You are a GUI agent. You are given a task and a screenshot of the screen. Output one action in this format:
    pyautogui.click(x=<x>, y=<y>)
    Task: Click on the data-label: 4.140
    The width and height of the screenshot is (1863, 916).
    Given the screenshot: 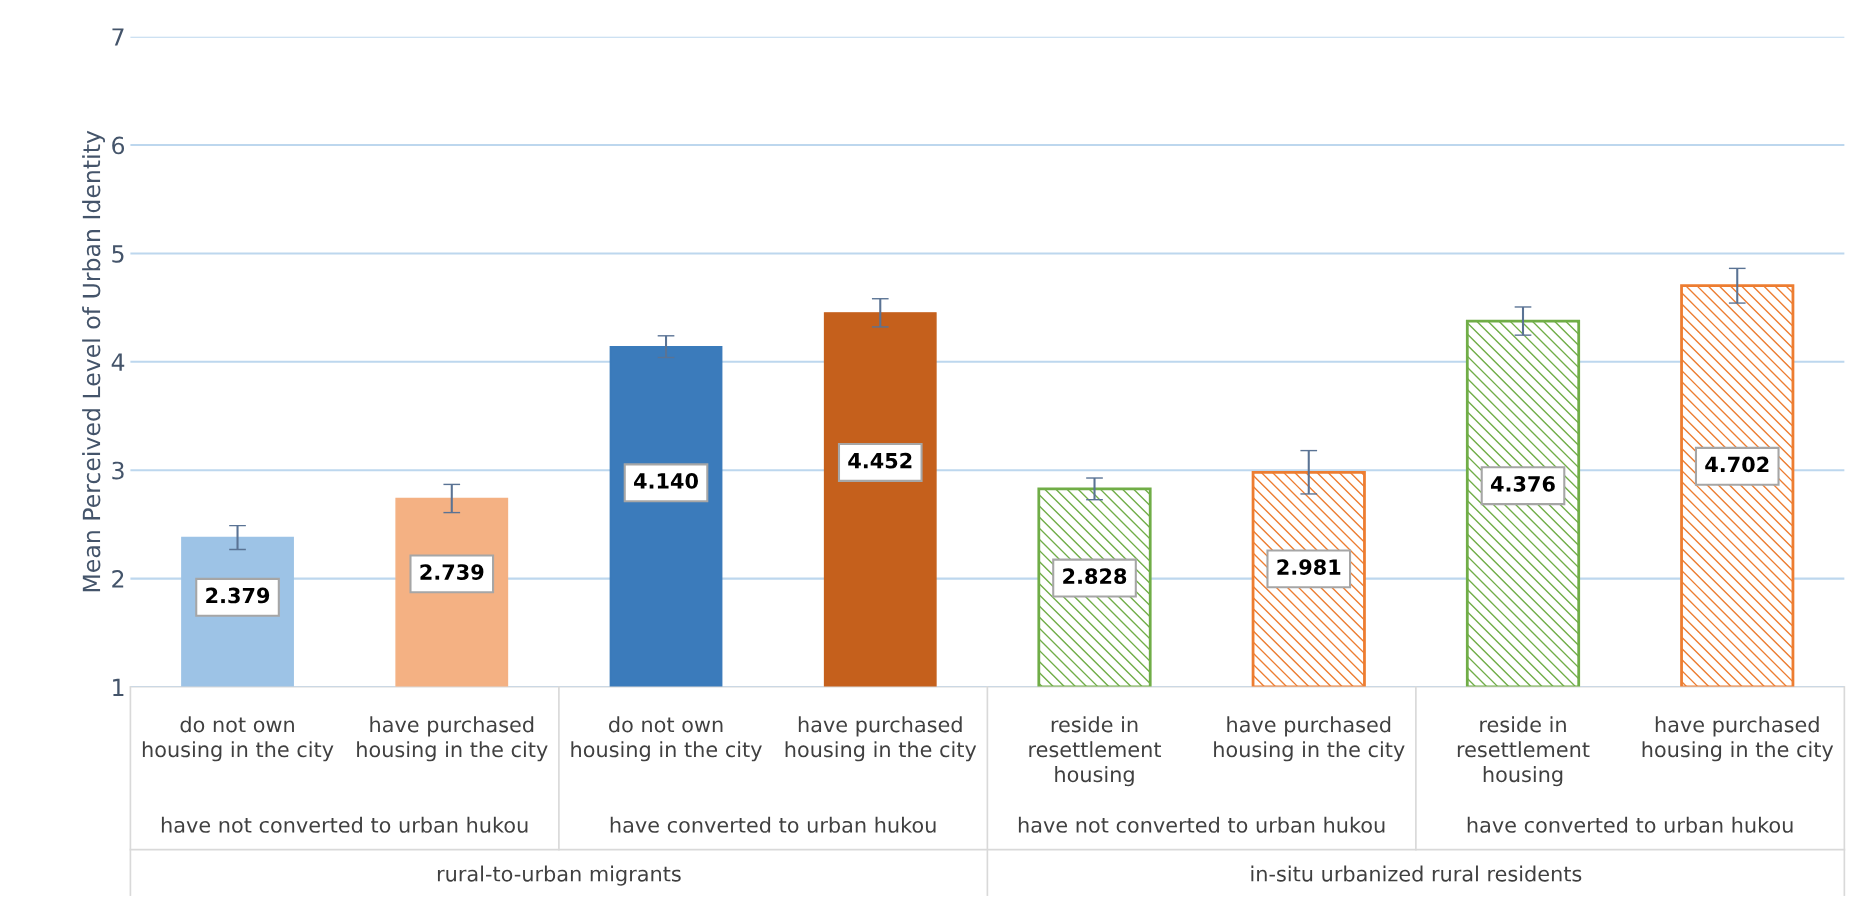 What is the action you would take?
    pyautogui.click(x=666, y=481)
    